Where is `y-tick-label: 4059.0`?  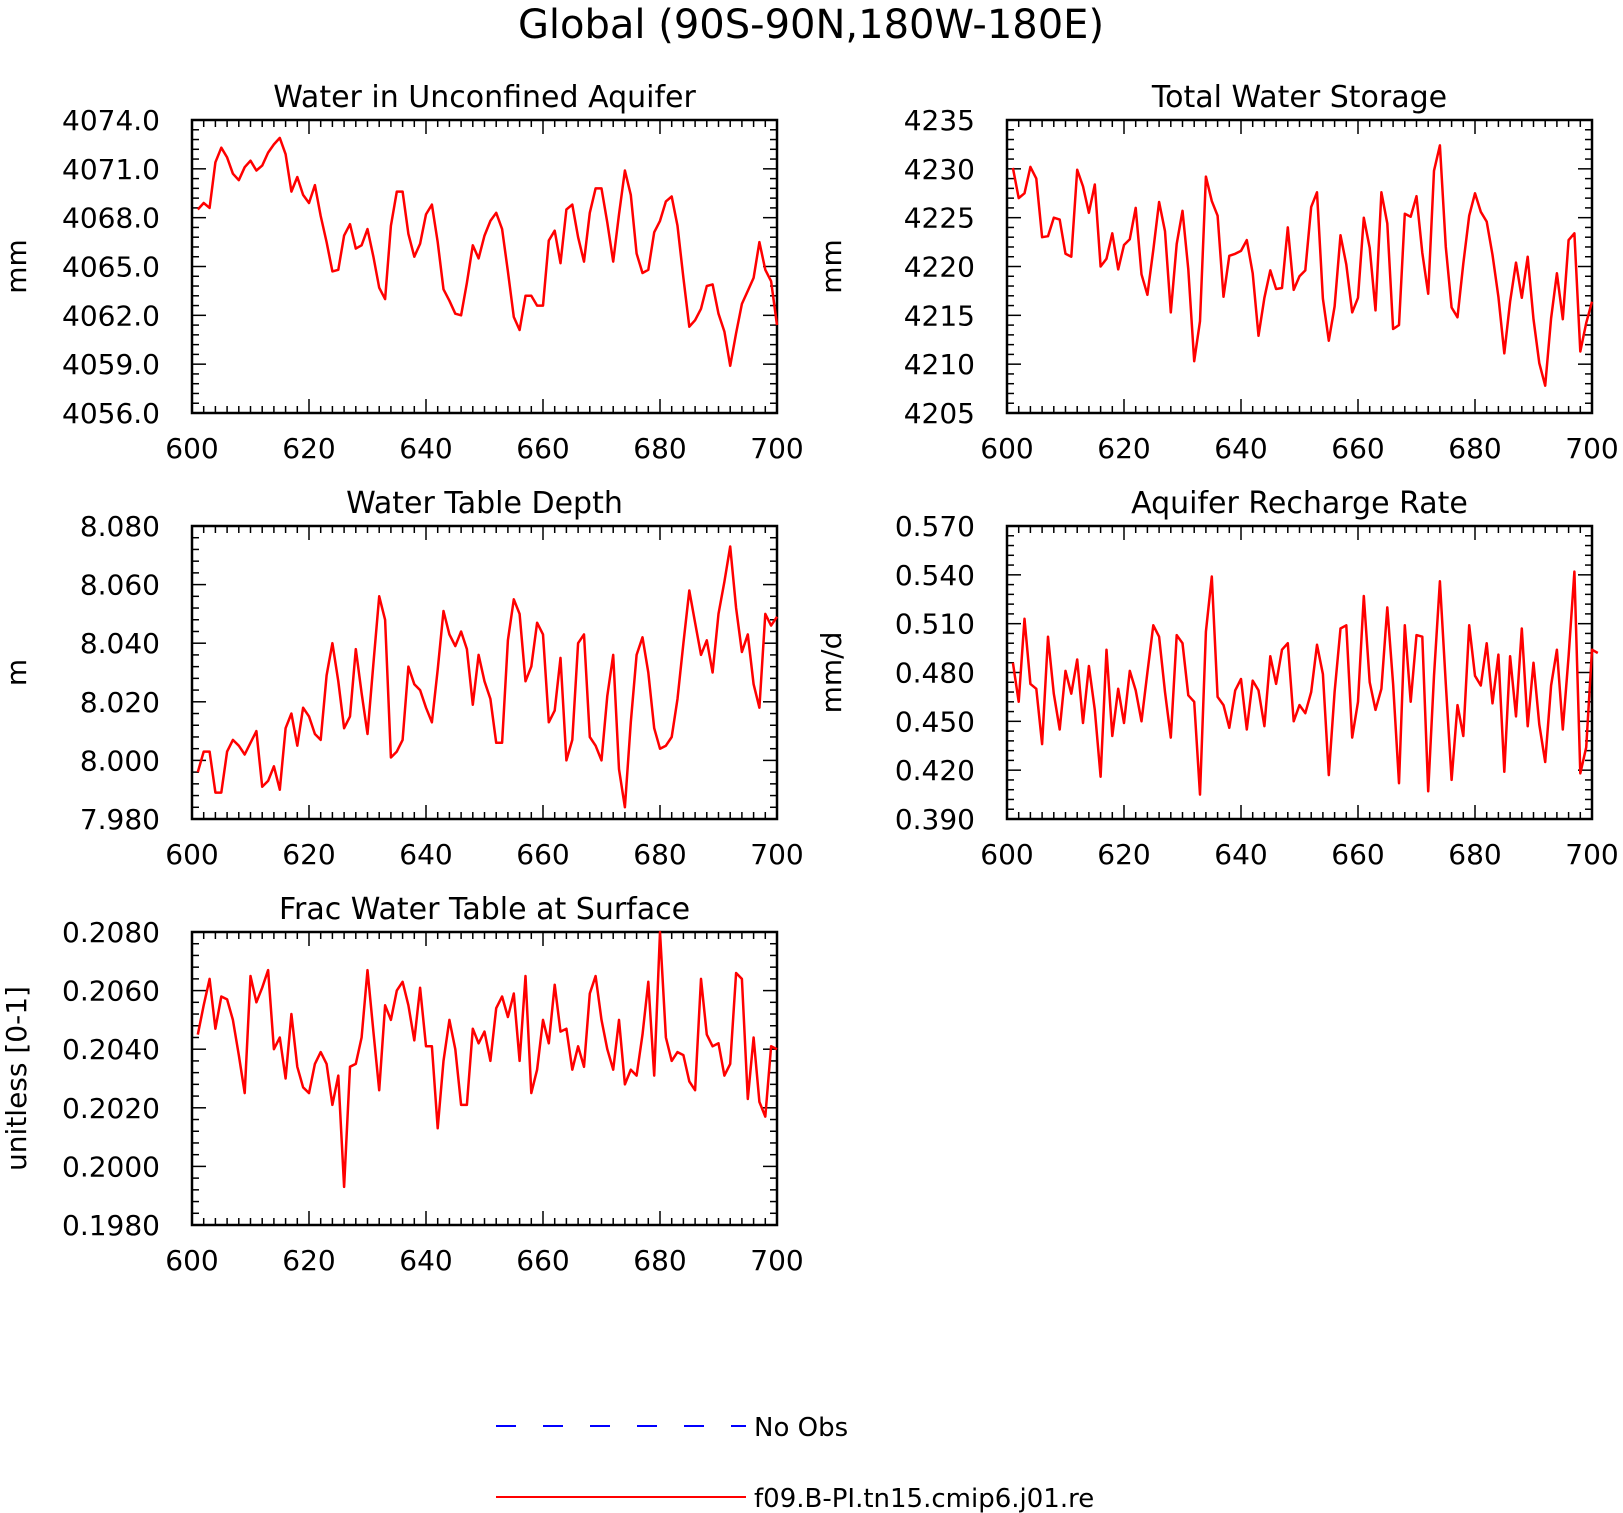
y-tick-label: 4059.0 is located at coordinates (111, 364).